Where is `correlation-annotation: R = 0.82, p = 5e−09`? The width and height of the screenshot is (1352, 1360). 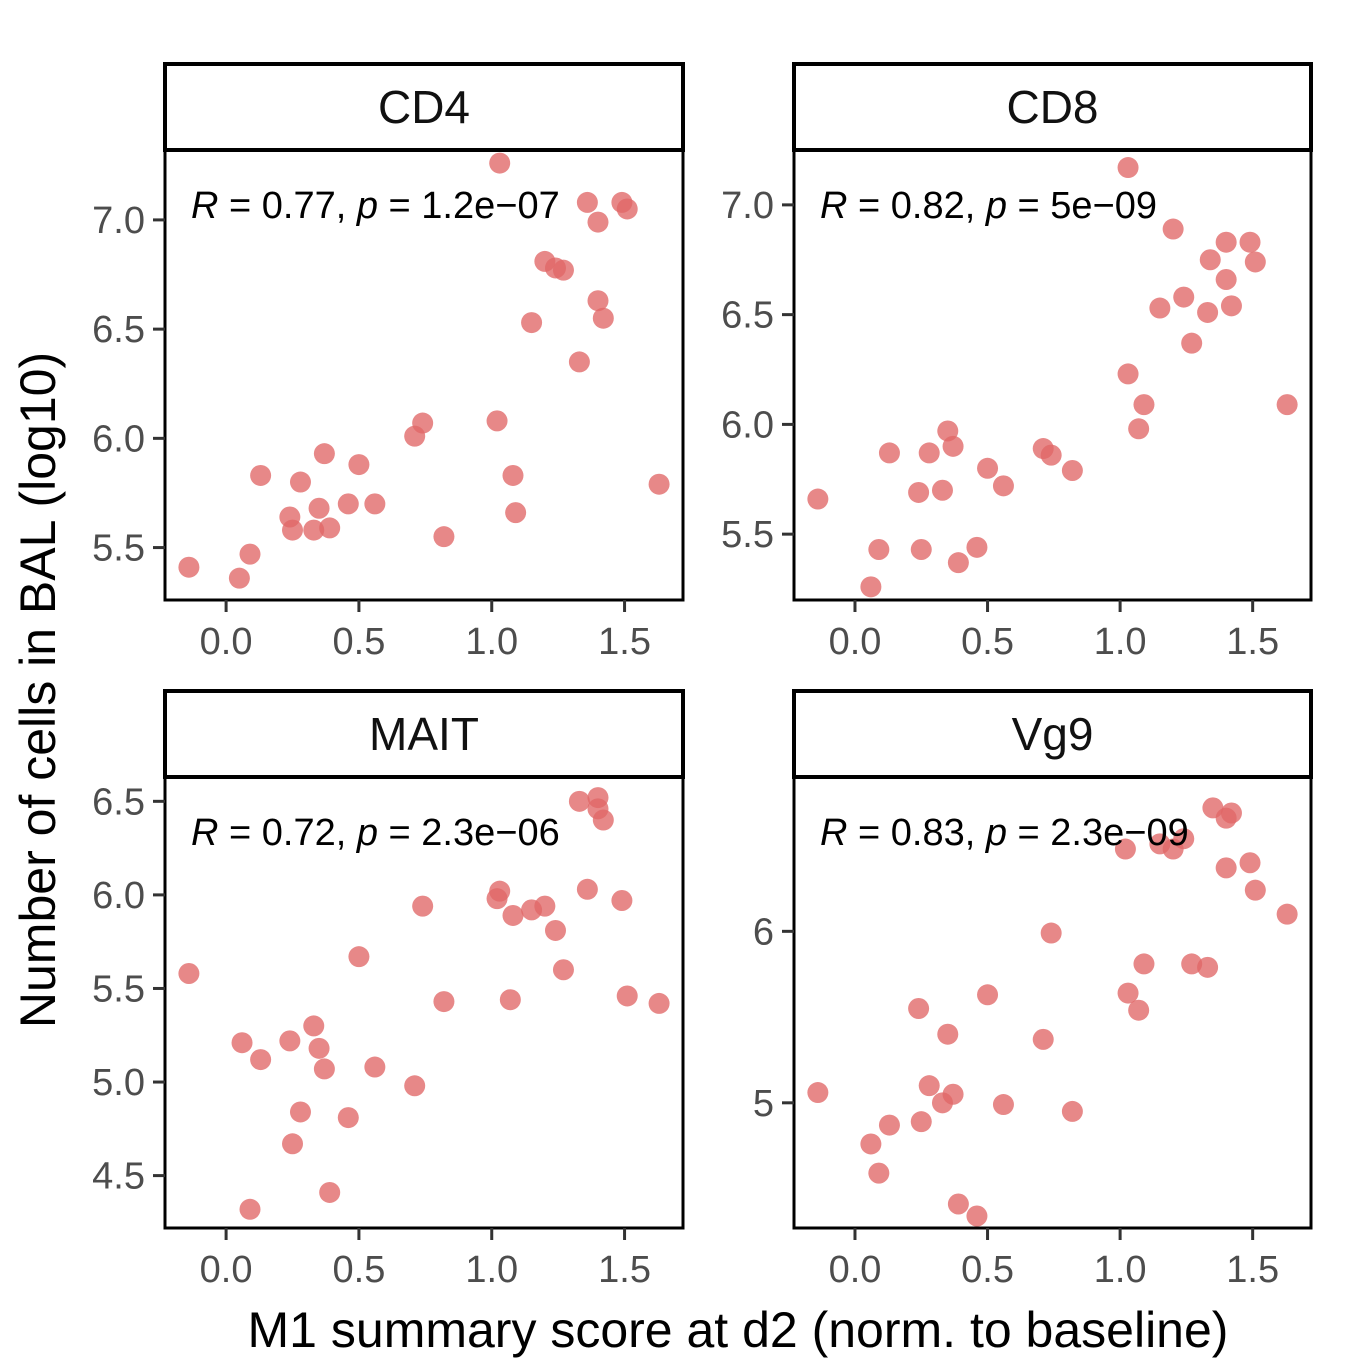
correlation-annotation: R = 0.82, p = 5e−09 is located at coordinates (988, 206).